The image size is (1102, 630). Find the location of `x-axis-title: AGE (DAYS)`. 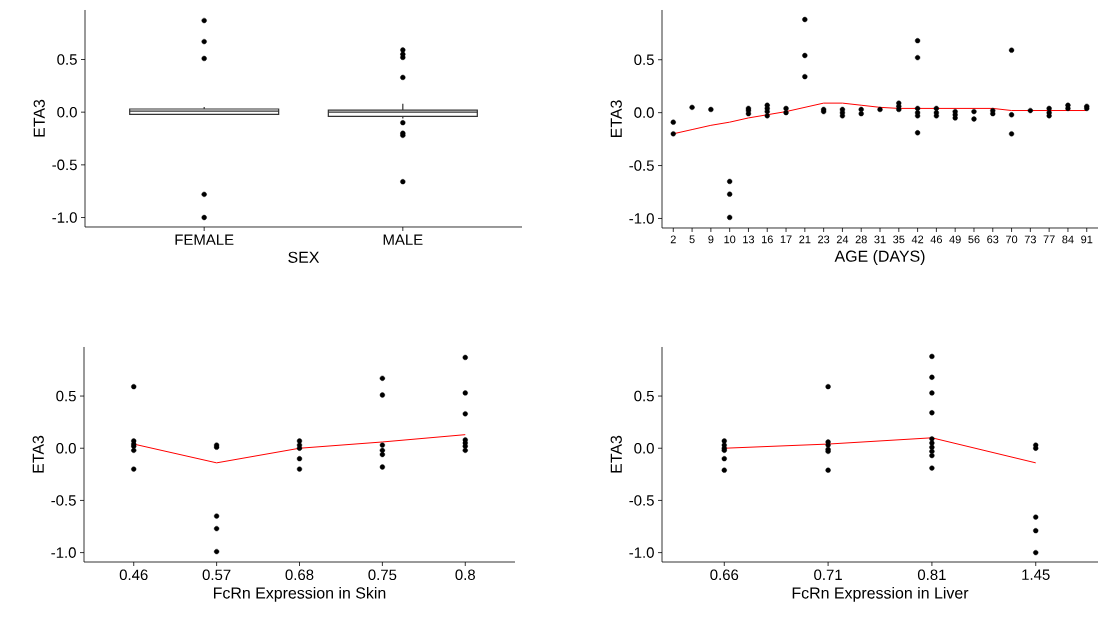

x-axis-title: AGE (DAYS) is located at coordinates (879, 257).